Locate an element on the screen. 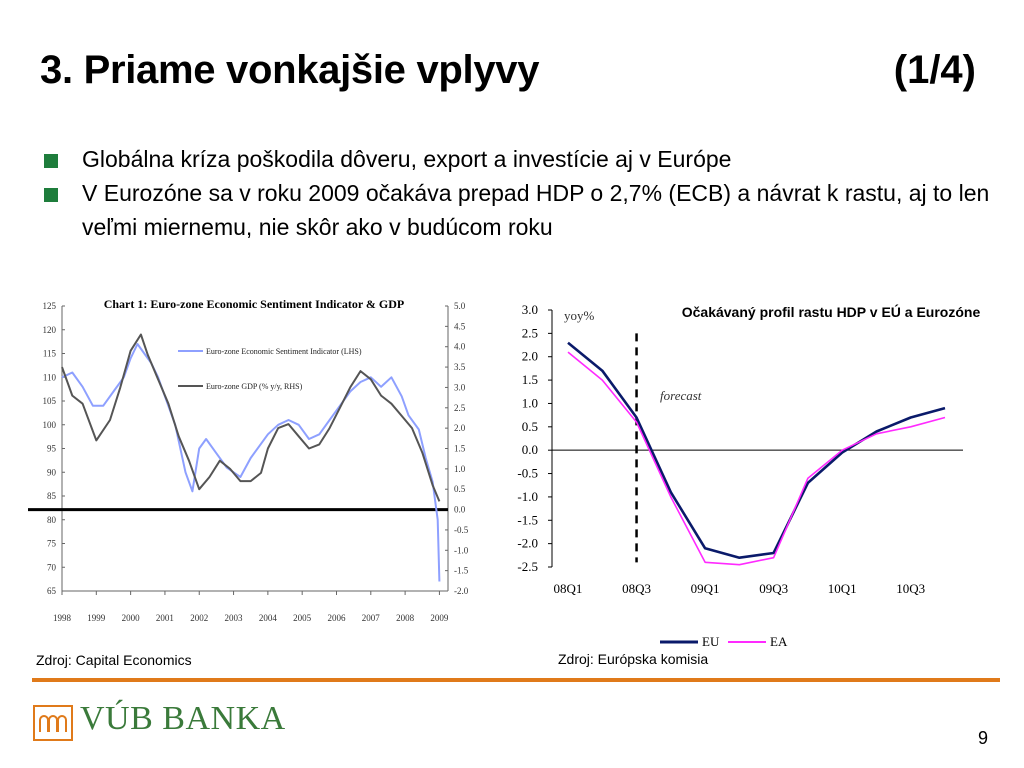 The width and height of the screenshot is (1024, 768). y-right-tick-label: 4.5 is located at coordinates (460, 326).